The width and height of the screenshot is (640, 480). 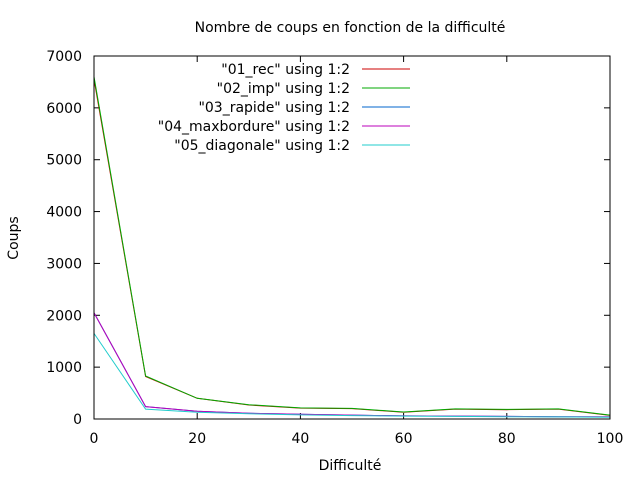 I want to click on y-tick-label: 1000, so click(x=64, y=368).